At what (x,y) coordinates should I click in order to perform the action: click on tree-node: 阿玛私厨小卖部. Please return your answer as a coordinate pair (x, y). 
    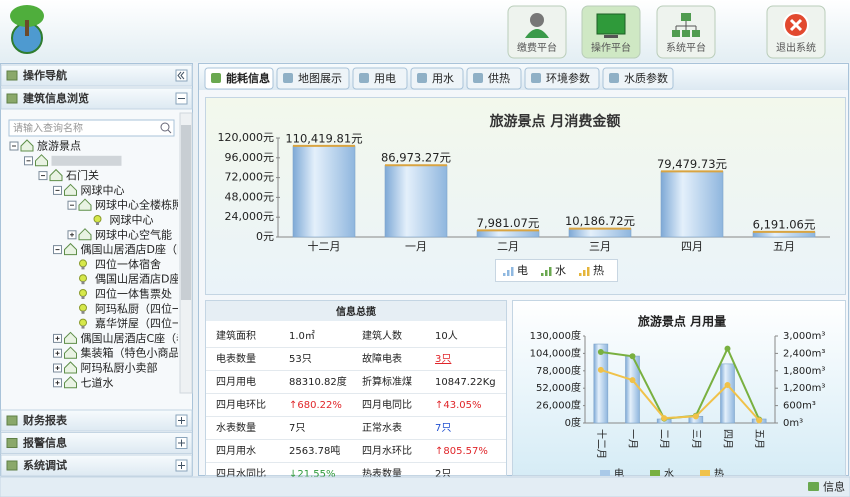
    Looking at the image, I should click on (105, 368).